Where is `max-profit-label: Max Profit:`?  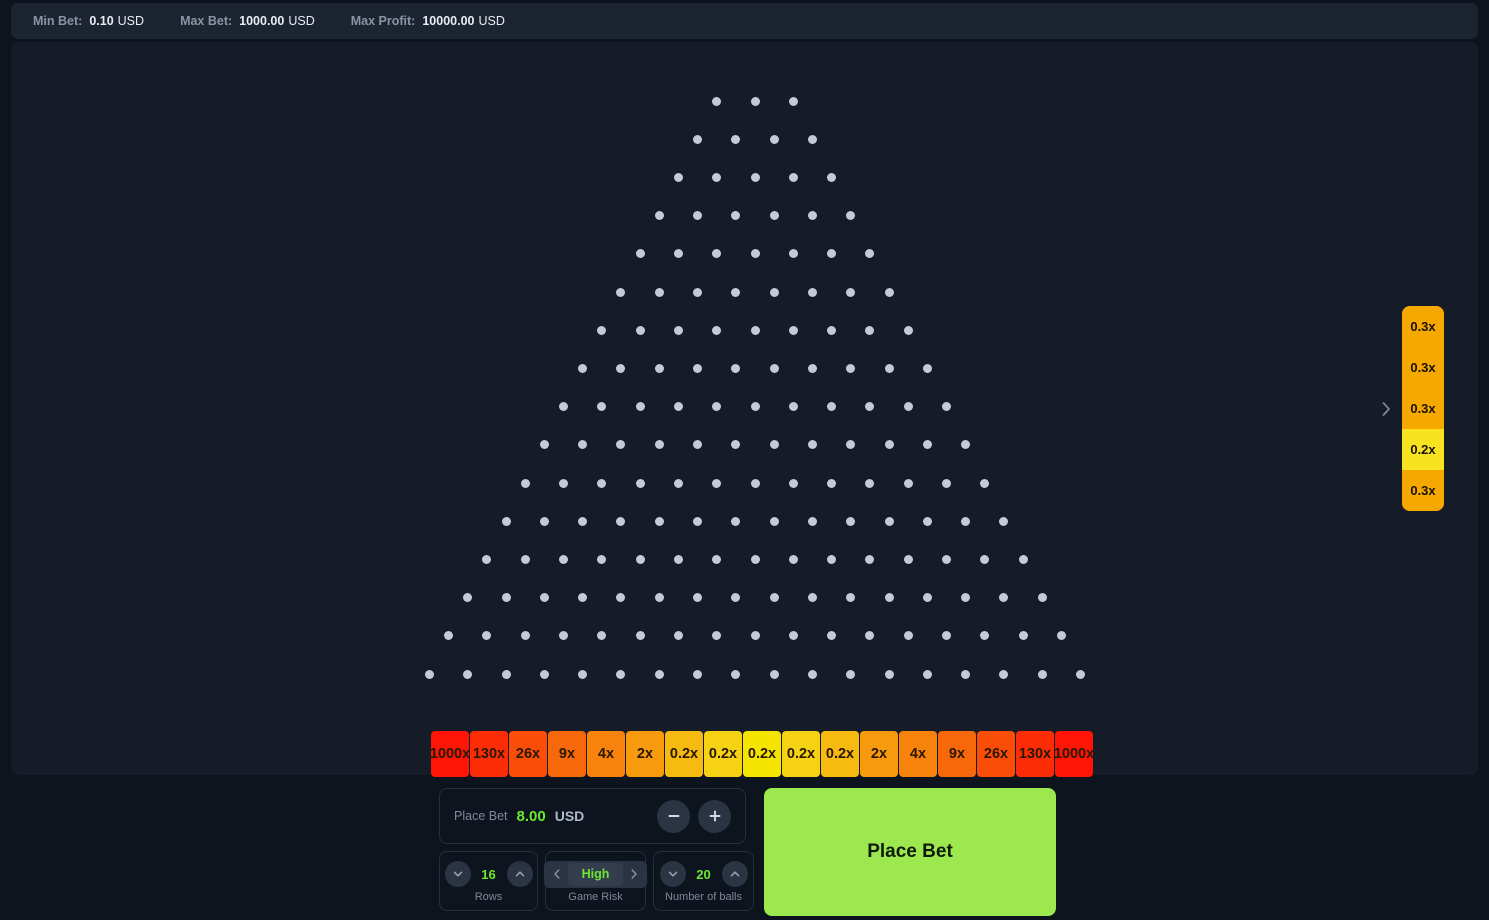 max-profit-label: Max Profit: is located at coordinates (383, 21).